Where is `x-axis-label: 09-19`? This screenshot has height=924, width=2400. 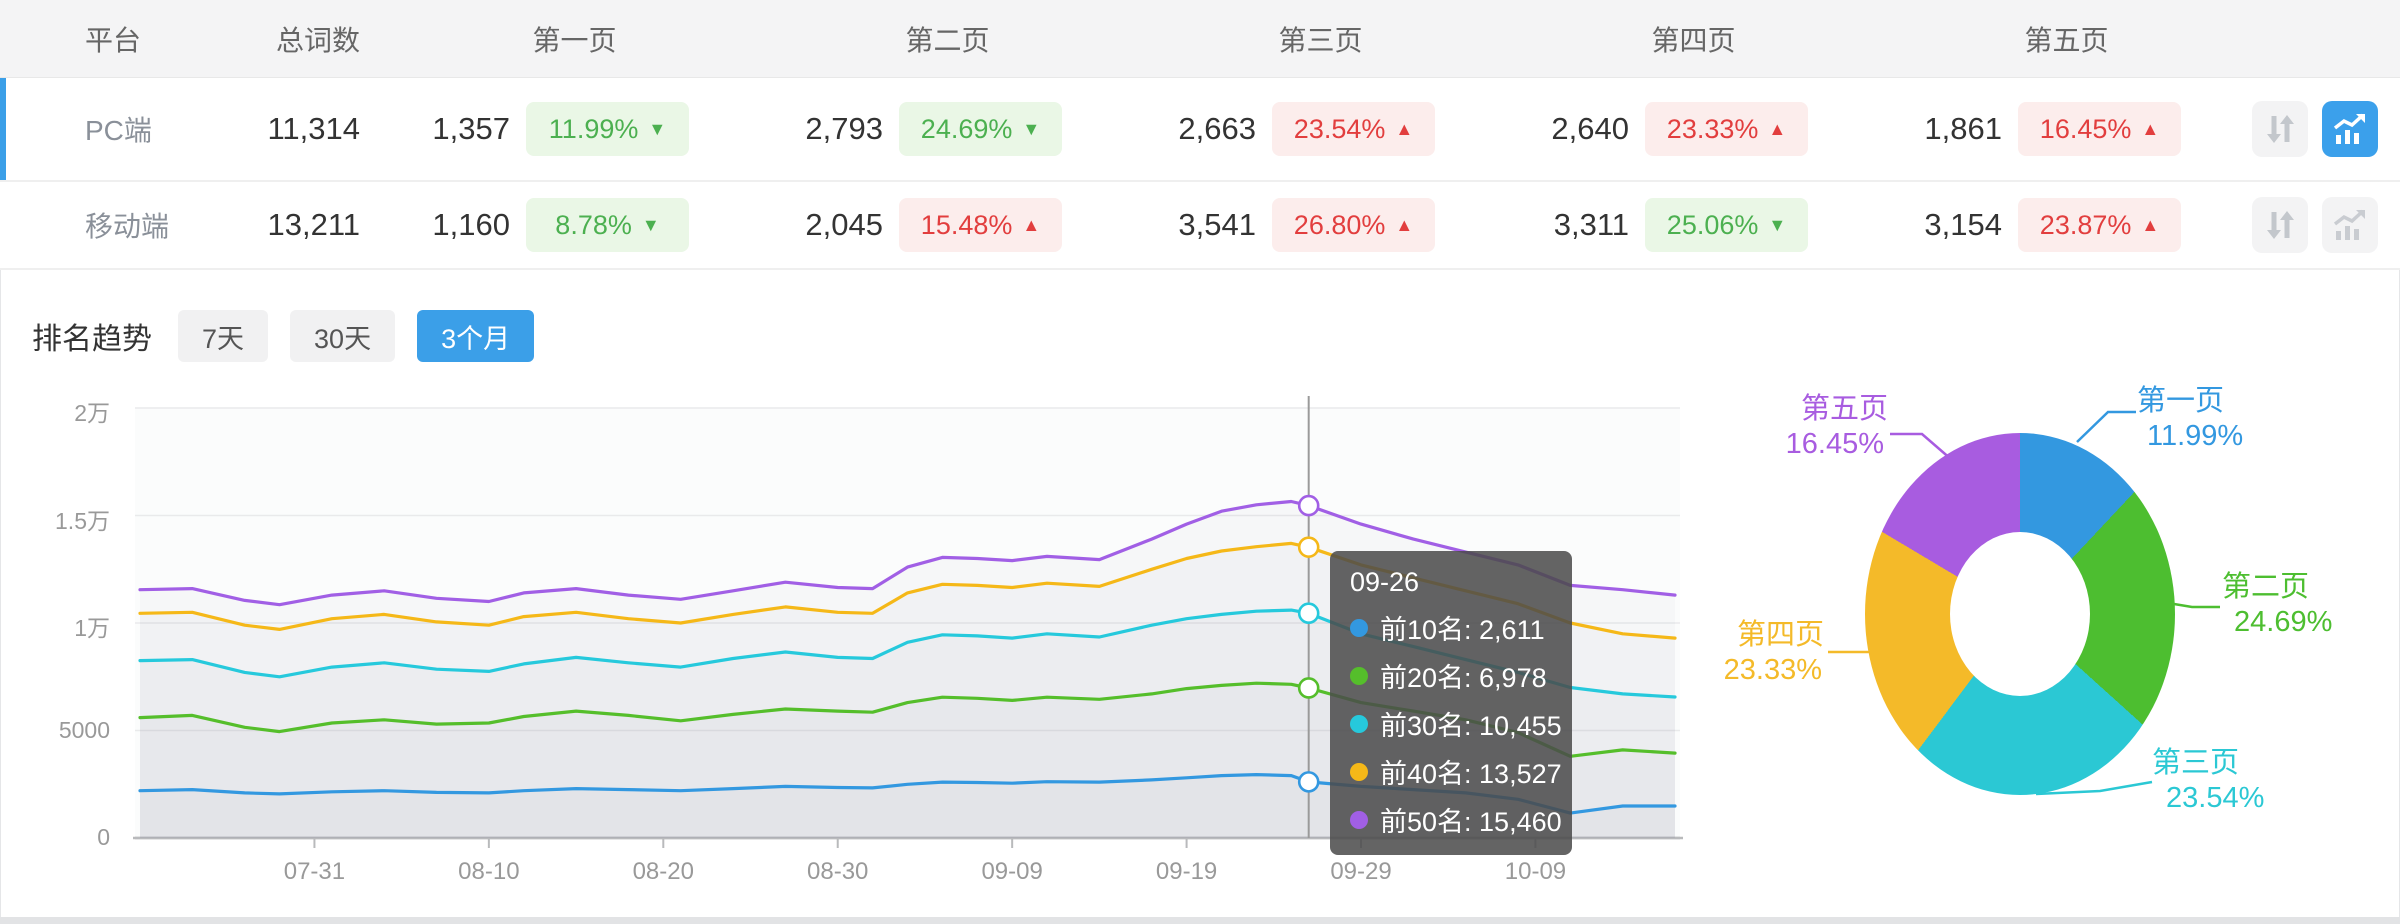 x-axis-label: 09-19 is located at coordinates (1186, 871).